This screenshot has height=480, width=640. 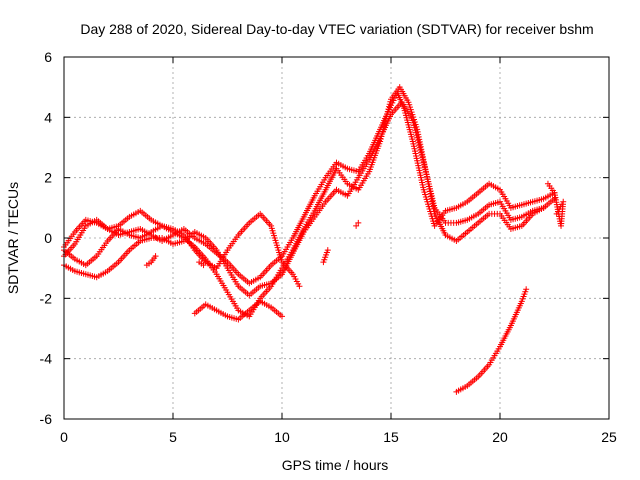 I want to click on x-tick-label: 10, so click(x=282, y=437).